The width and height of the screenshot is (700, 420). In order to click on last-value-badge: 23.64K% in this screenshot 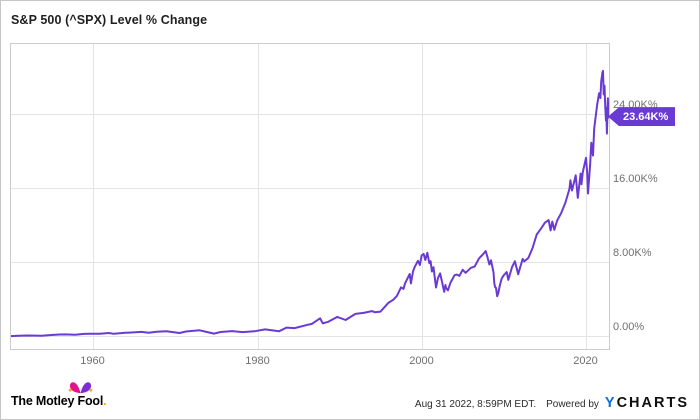, I will do `click(642, 117)`.